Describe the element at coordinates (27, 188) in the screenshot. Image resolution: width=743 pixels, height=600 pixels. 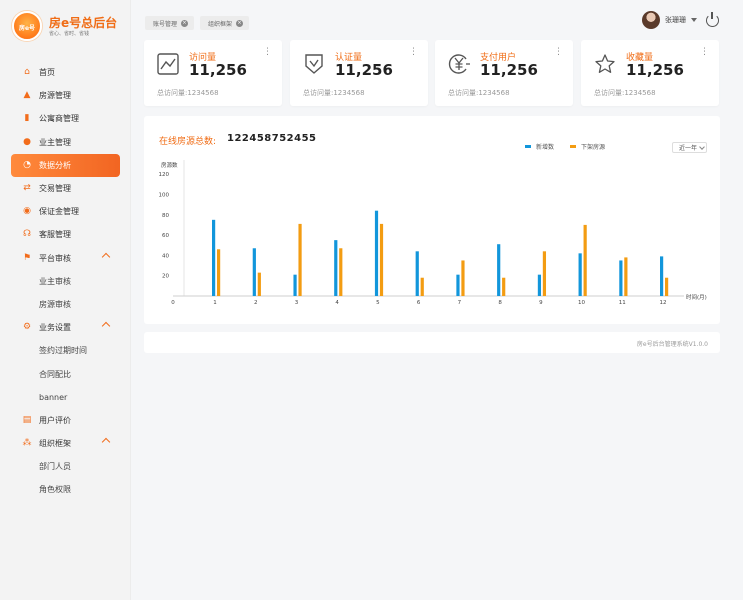
I see `exchange-icon: ⇄` at that location.